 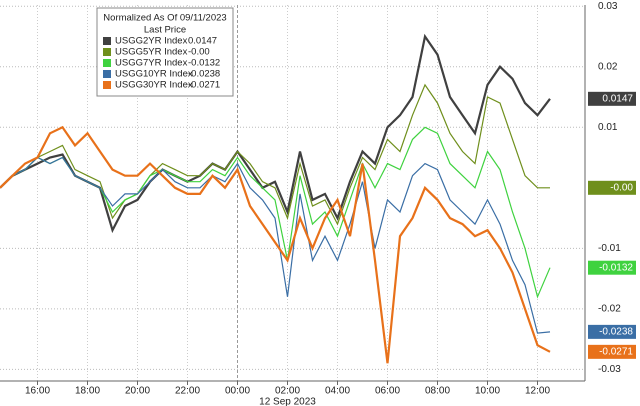 I want to click on legend-title: Normalized As Of 09/11/2023, so click(x=164, y=18).